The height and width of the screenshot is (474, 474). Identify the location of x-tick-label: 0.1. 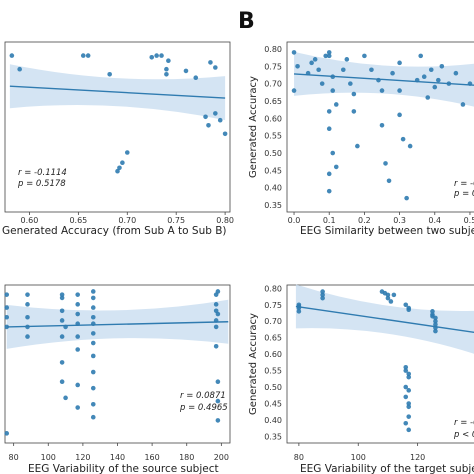
(329, 220).